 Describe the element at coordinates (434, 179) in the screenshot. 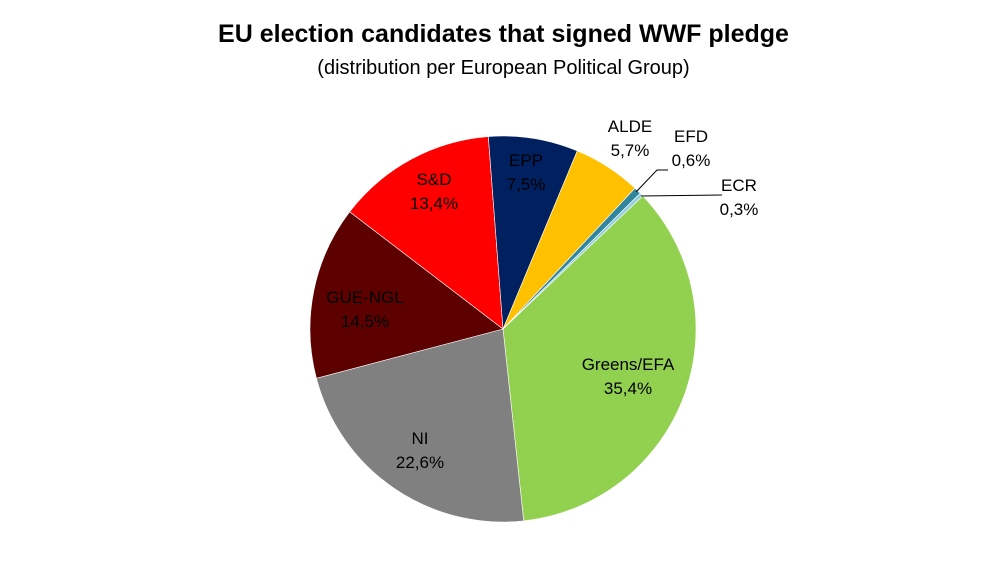

I see `data-label: S&D` at that location.